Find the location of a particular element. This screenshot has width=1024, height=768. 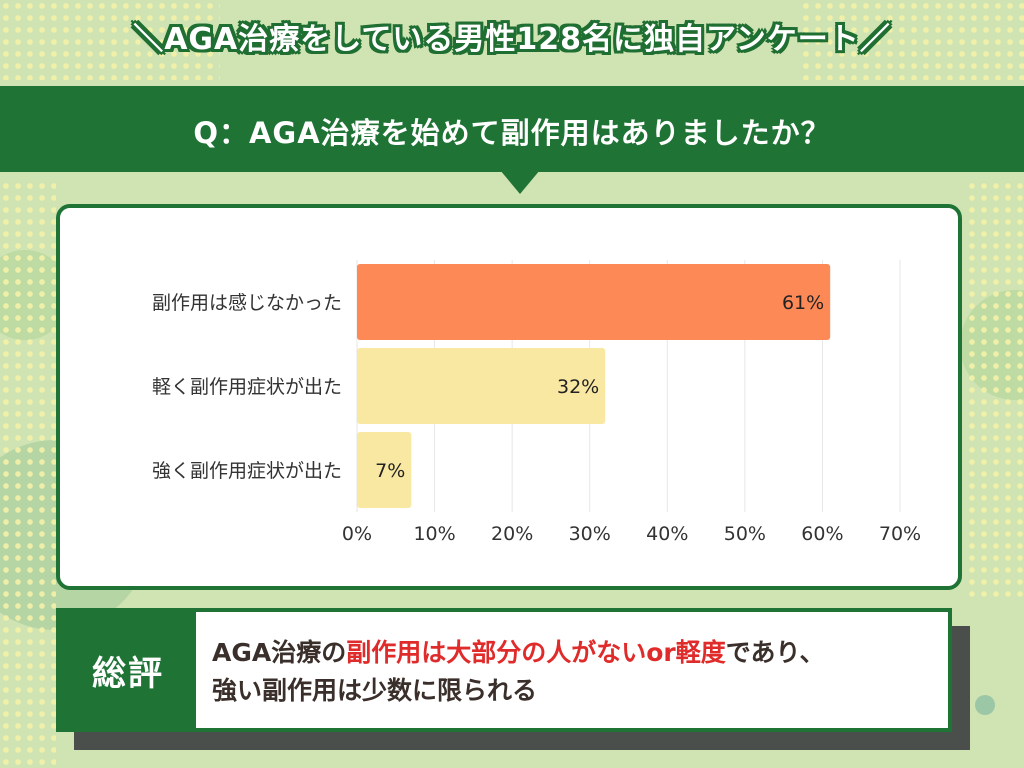

x-tick-label: 50% is located at coordinates (745, 534).